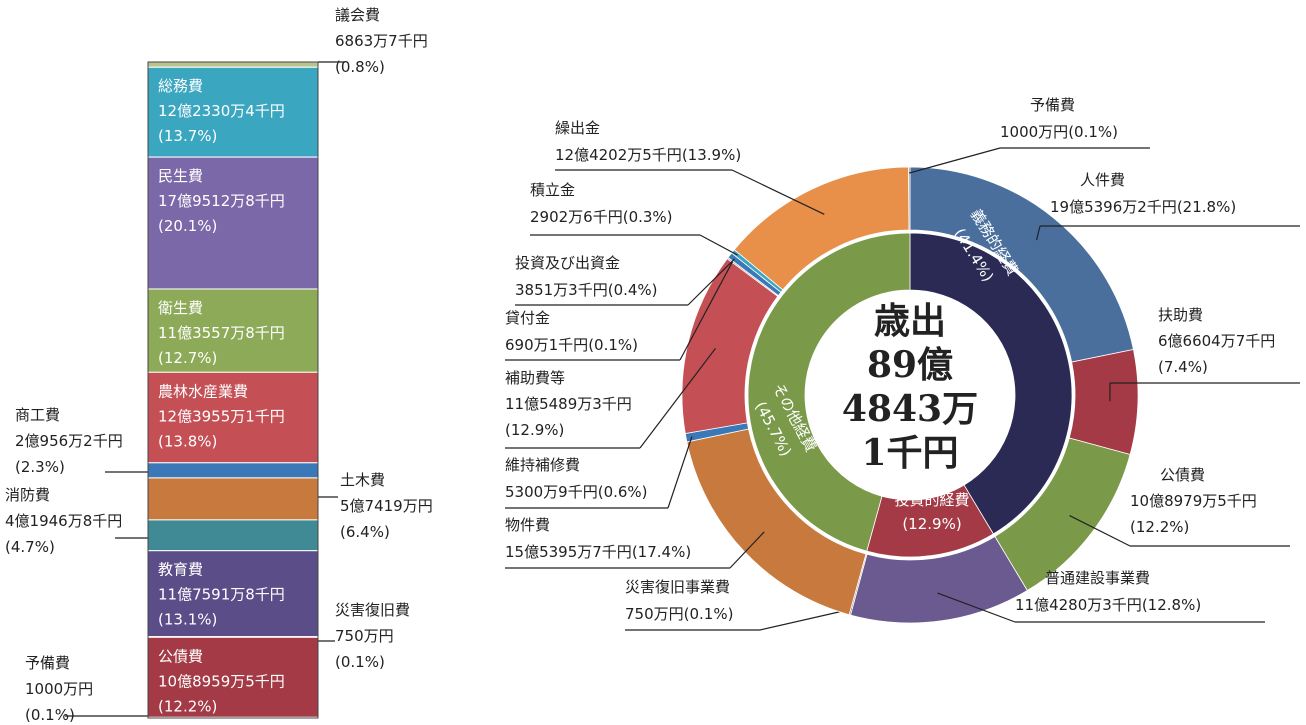 Image resolution: width=1306 pixels, height=725 pixels. Describe the element at coordinates (372, 610) in the screenshot. I see `label-part: 災害復旧費` at that location.